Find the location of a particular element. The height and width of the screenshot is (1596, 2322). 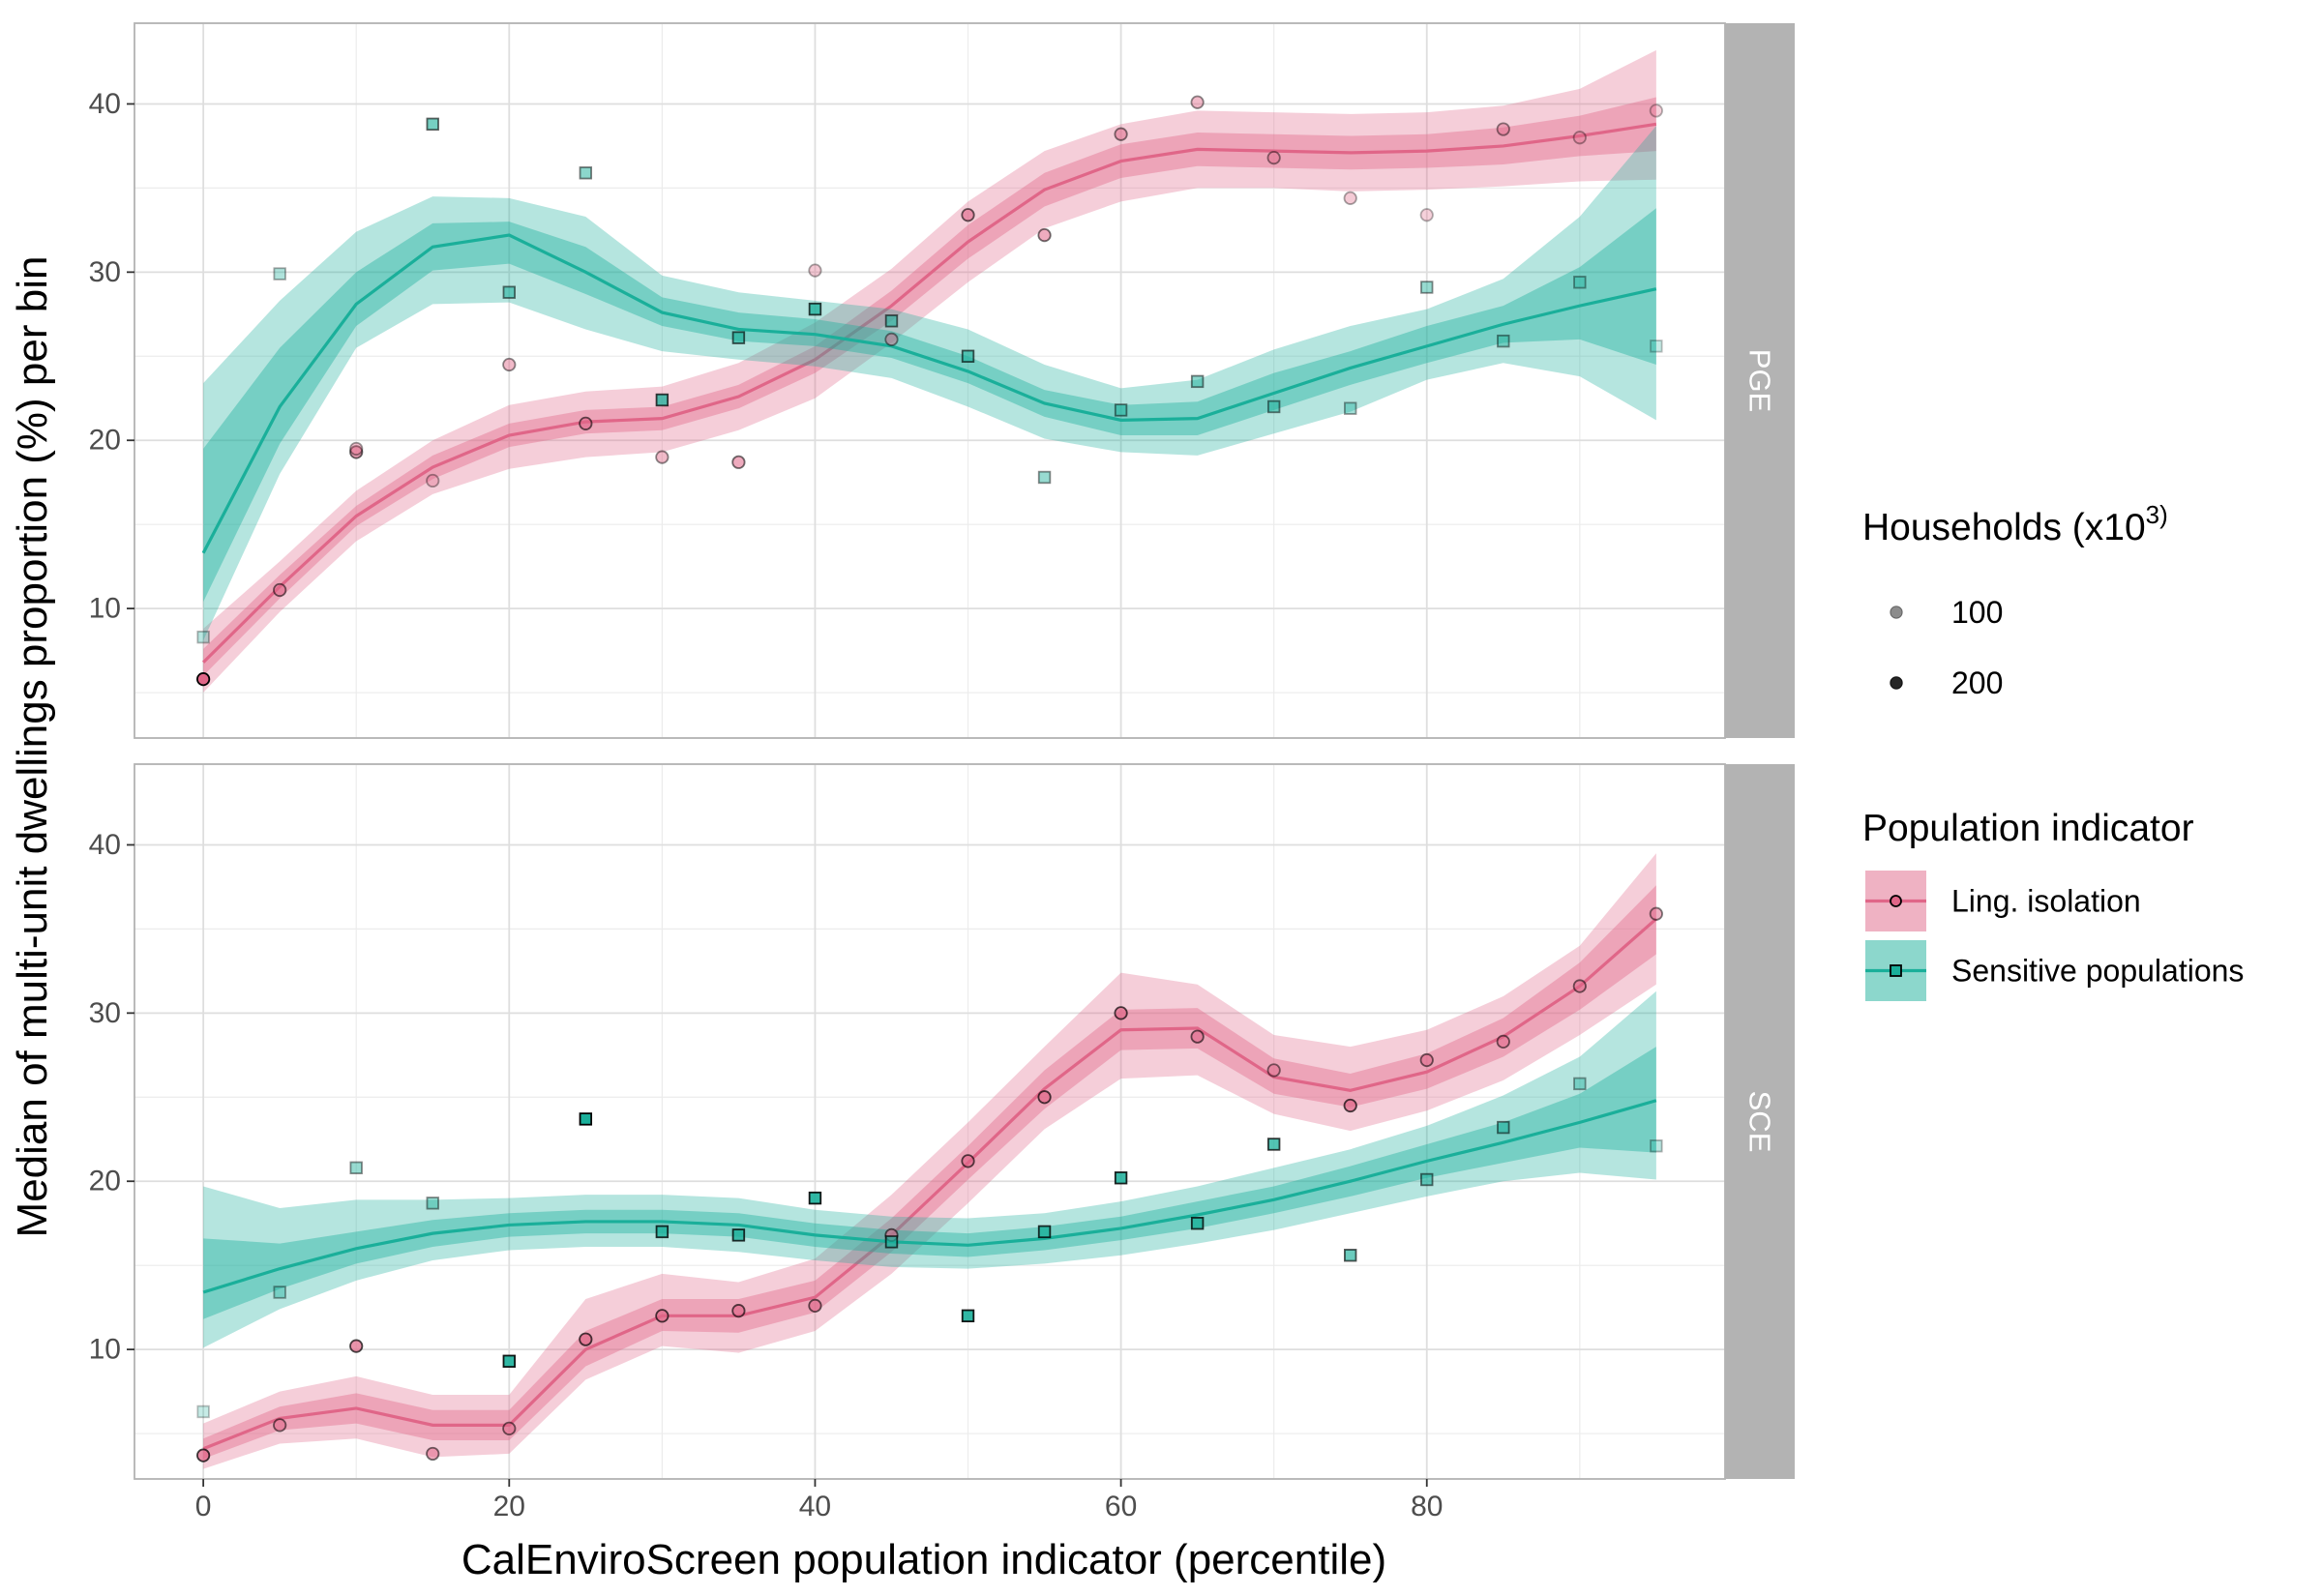

x-tick-label: 80 is located at coordinates (1427, 1506).